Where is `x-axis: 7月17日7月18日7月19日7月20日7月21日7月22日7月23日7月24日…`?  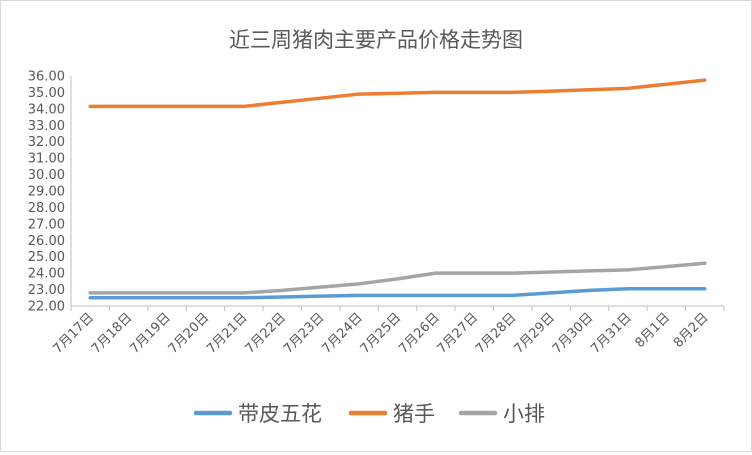
x-axis: 7月17日7月18日7月19日7月20日7月21日7月22日7月23日7月24日… is located at coordinates (387, 331).